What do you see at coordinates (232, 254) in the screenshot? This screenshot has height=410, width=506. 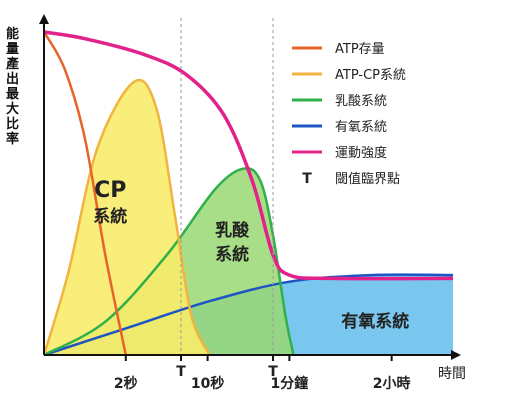 I see `lactic-area-label-2: 系統` at bounding box center [232, 254].